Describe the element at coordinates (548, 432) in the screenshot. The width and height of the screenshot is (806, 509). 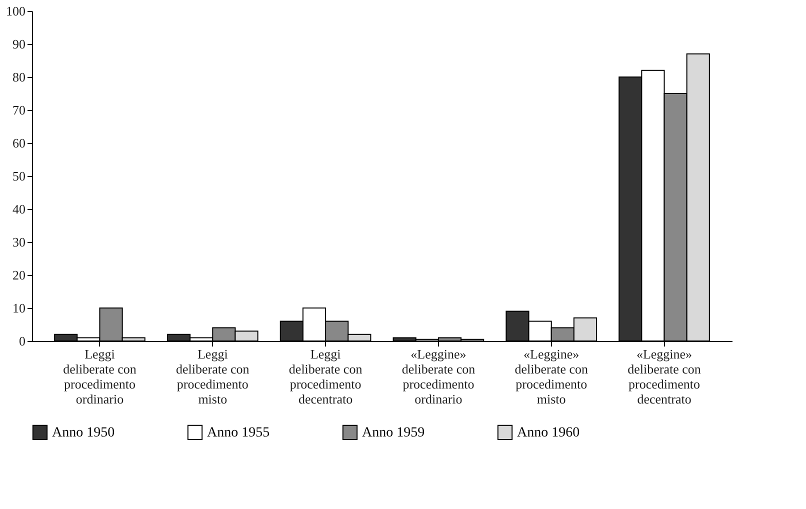
I see `legend-label: Anno 1960` at that location.